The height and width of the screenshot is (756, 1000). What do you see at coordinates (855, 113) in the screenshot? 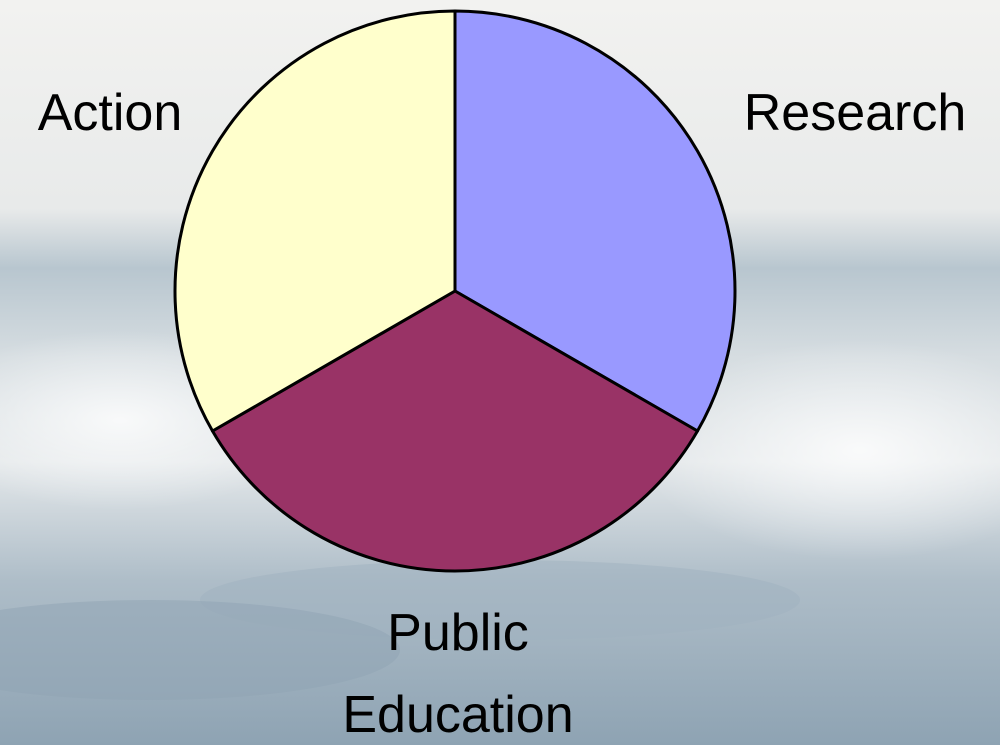
I see `slice-label: Research` at bounding box center [855, 113].